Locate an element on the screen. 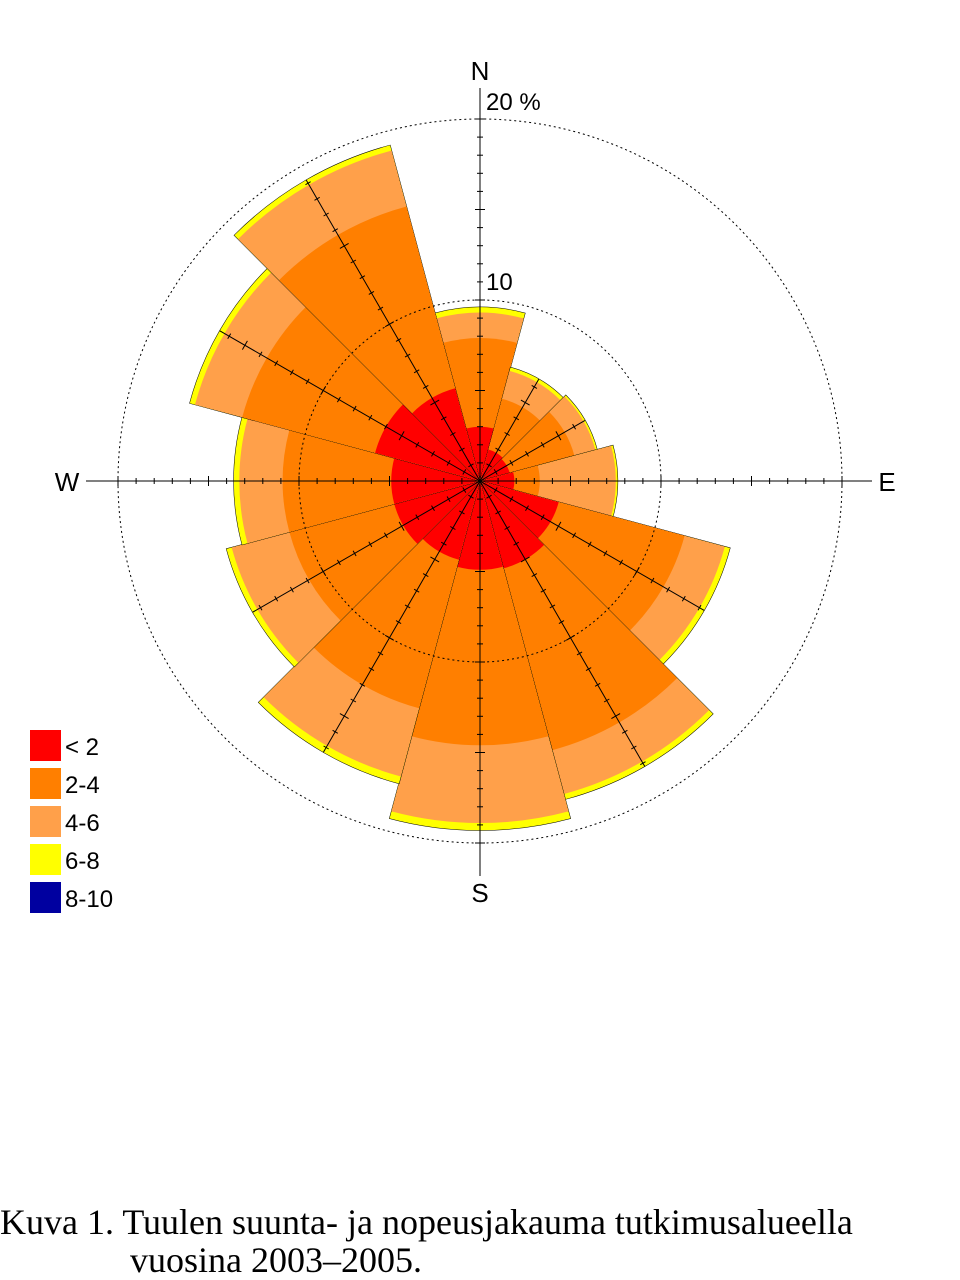  caption-line-2: vuosina 2003–2005. is located at coordinates (276, 1260).